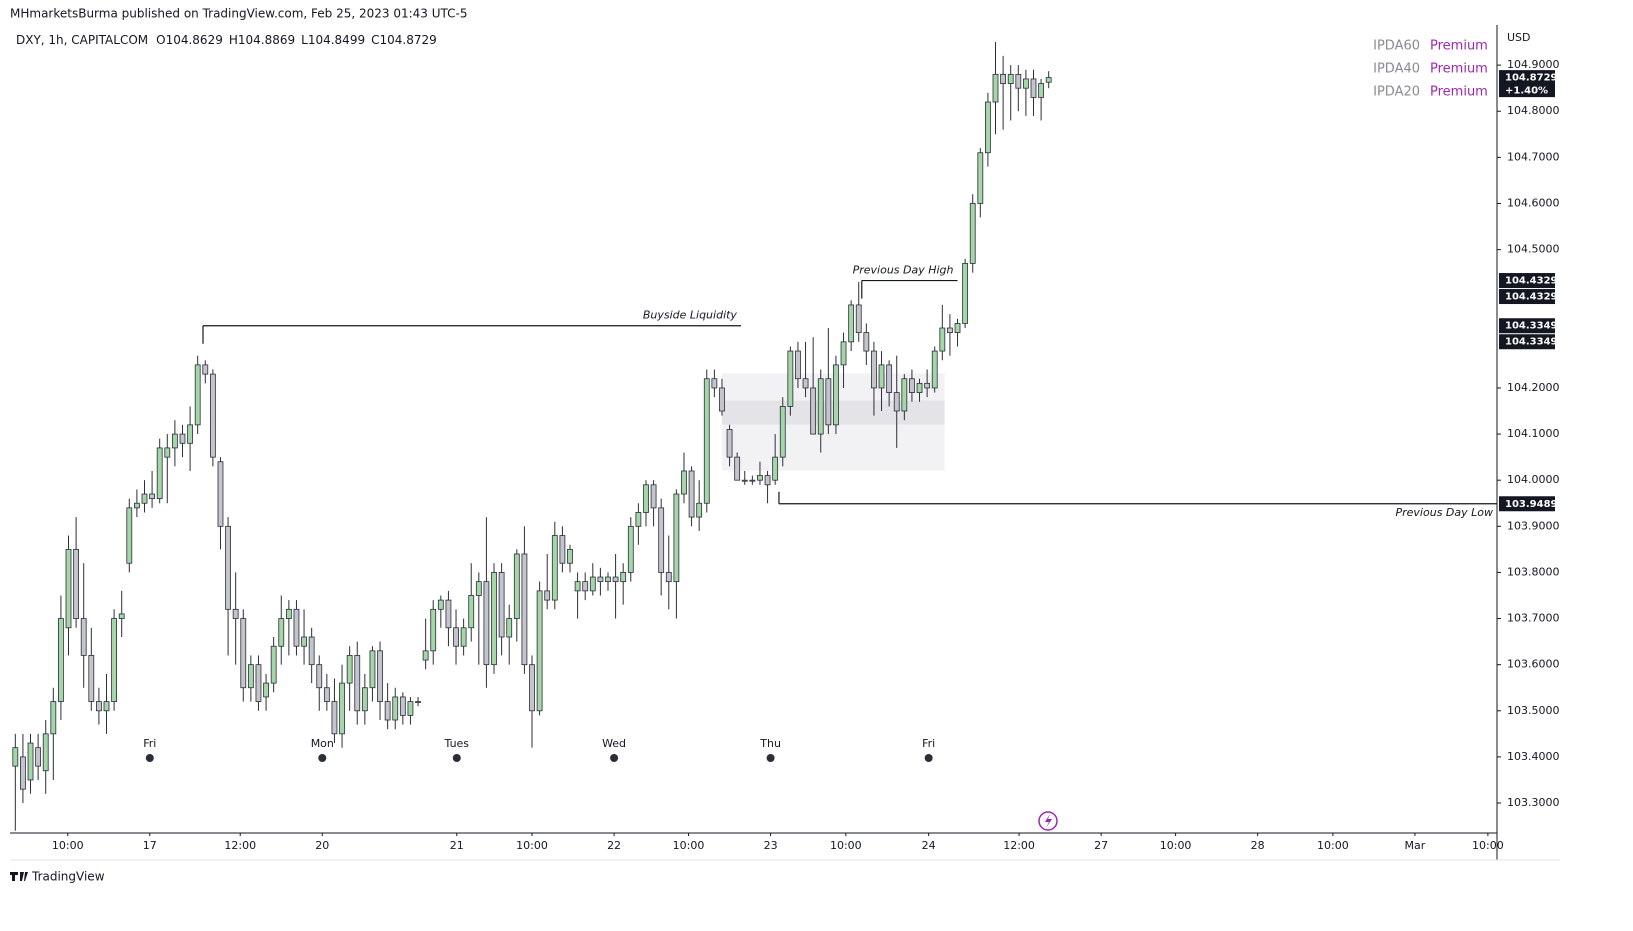 This screenshot has height=931, width=1633. I want to click on o-label: O, so click(160, 40).